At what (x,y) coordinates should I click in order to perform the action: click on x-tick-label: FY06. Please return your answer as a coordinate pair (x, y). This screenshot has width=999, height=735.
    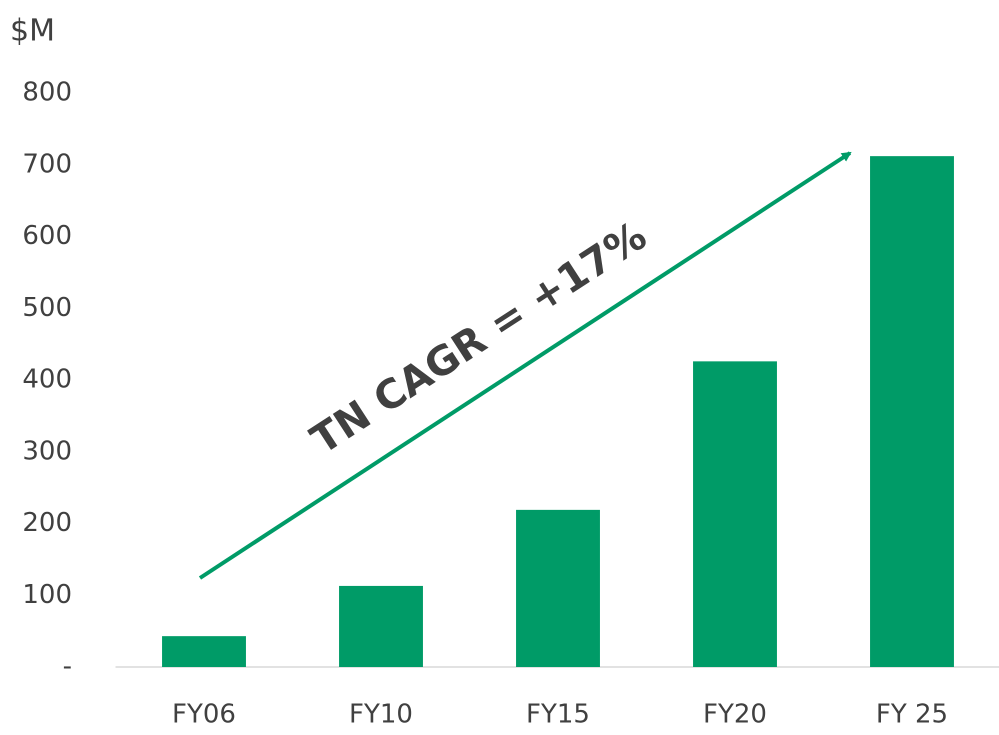
    Looking at the image, I should click on (204, 715).